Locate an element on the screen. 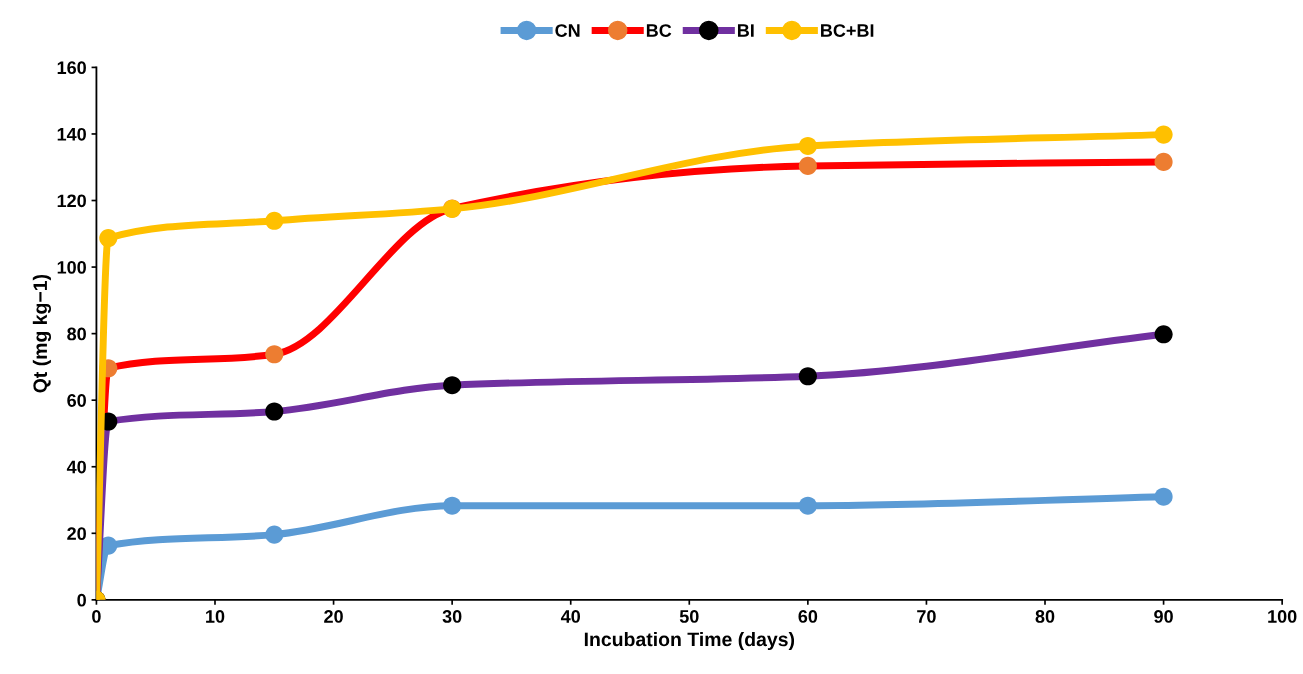 The width and height of the screenshot is (1303, 674). y-tick-label: 40 is located at coordinates (76, 467).